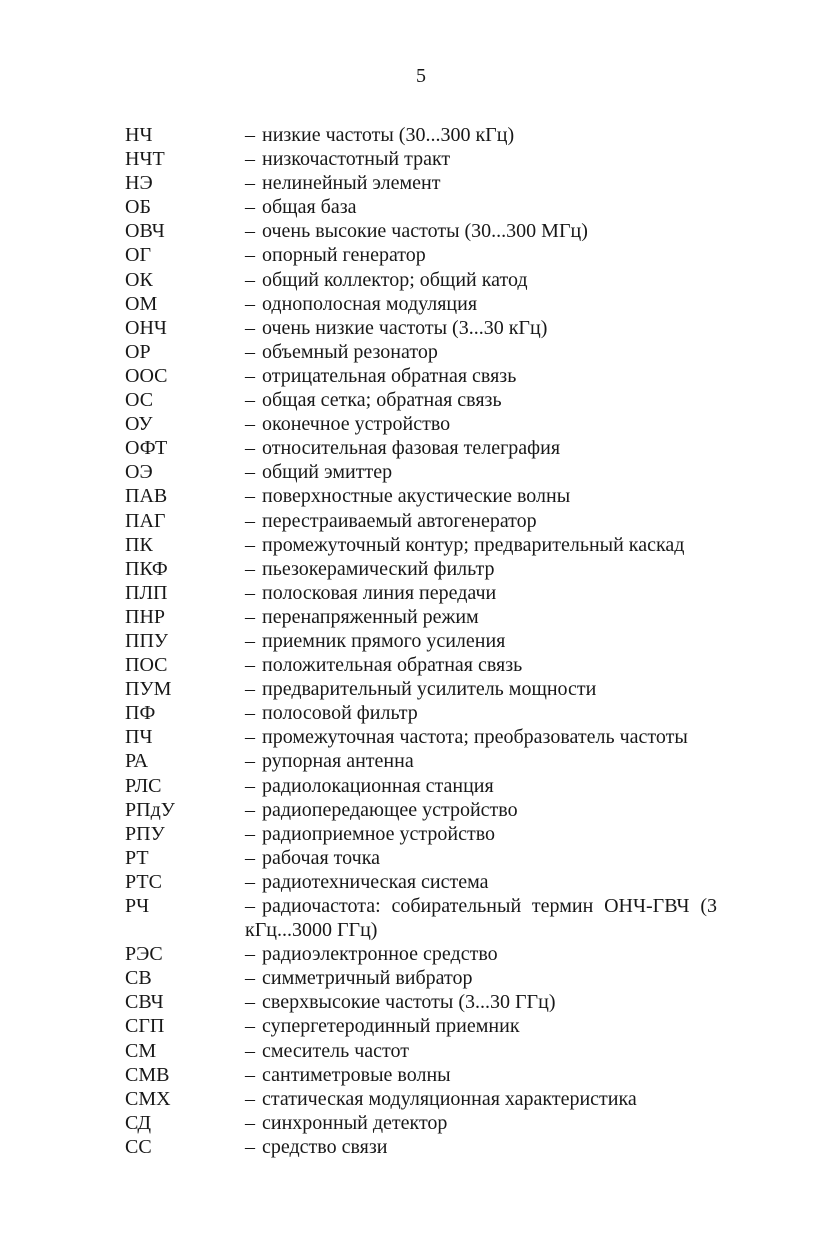 This screenshot has width=828, height=1240. Describe the element at coordinates (139, 472) in the screenshot. I see `abbreviation-term: ОЭ` at that location.